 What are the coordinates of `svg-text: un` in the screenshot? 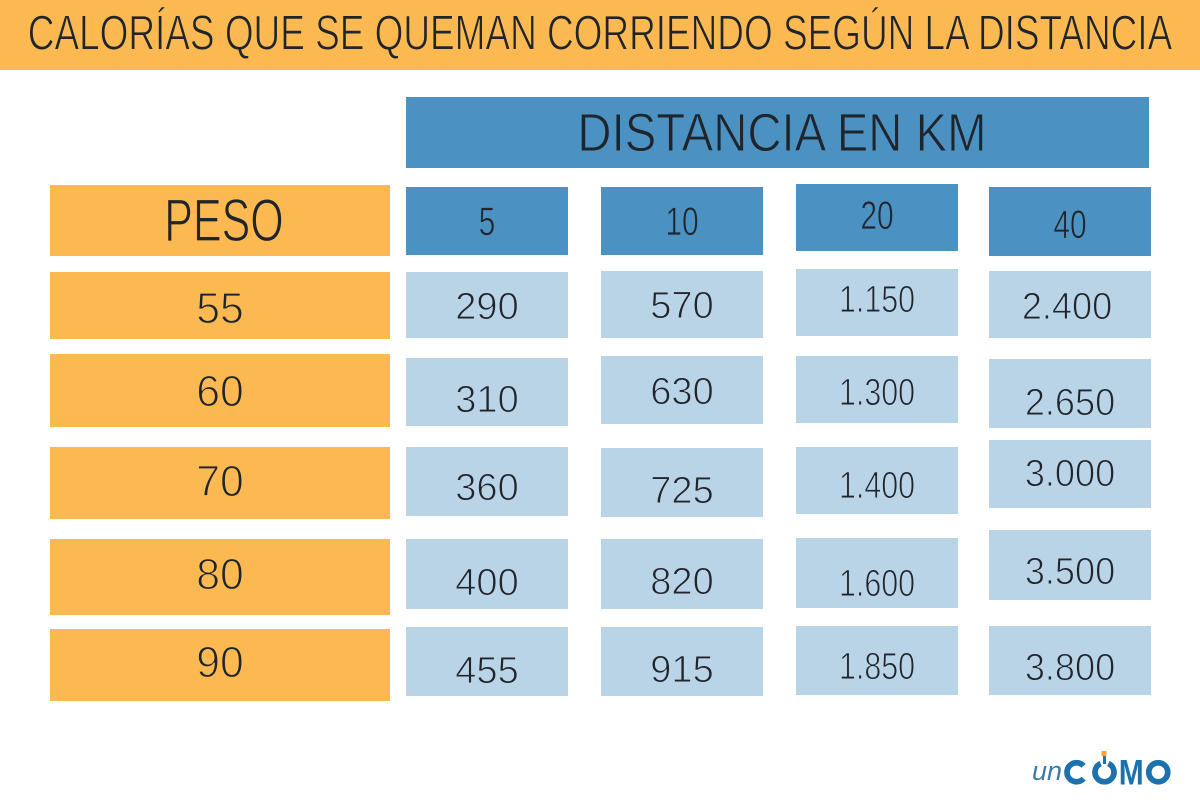 It's located at (1047, 771).